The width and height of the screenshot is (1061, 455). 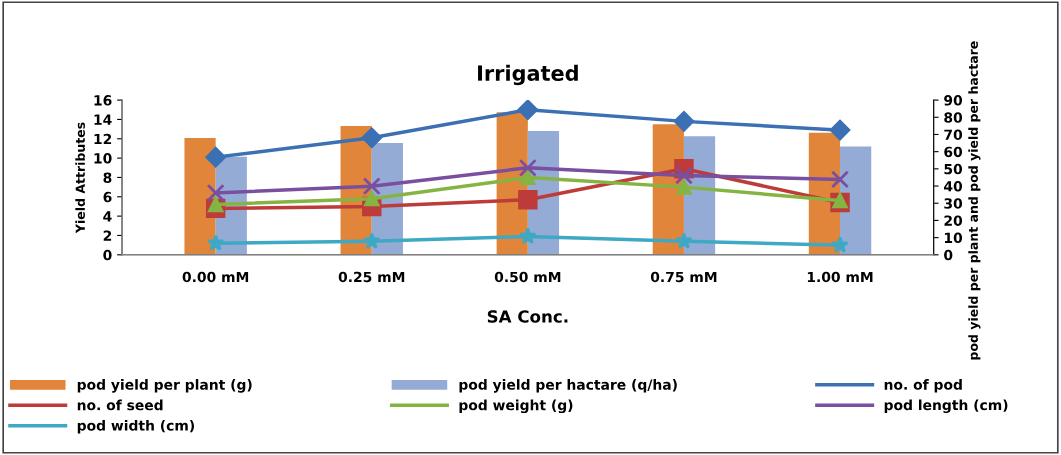 I want to click on legend-label: pod width (cm), so click(x=135, y=426).